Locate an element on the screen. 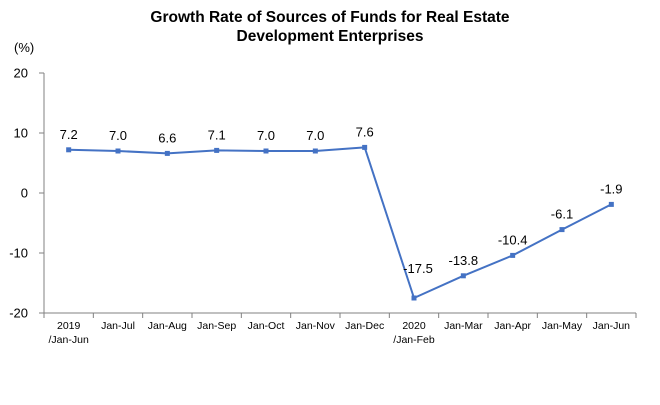 This screenshot has width=660, height=405. data-label: -17.5 is located at coordinates (418, 268).